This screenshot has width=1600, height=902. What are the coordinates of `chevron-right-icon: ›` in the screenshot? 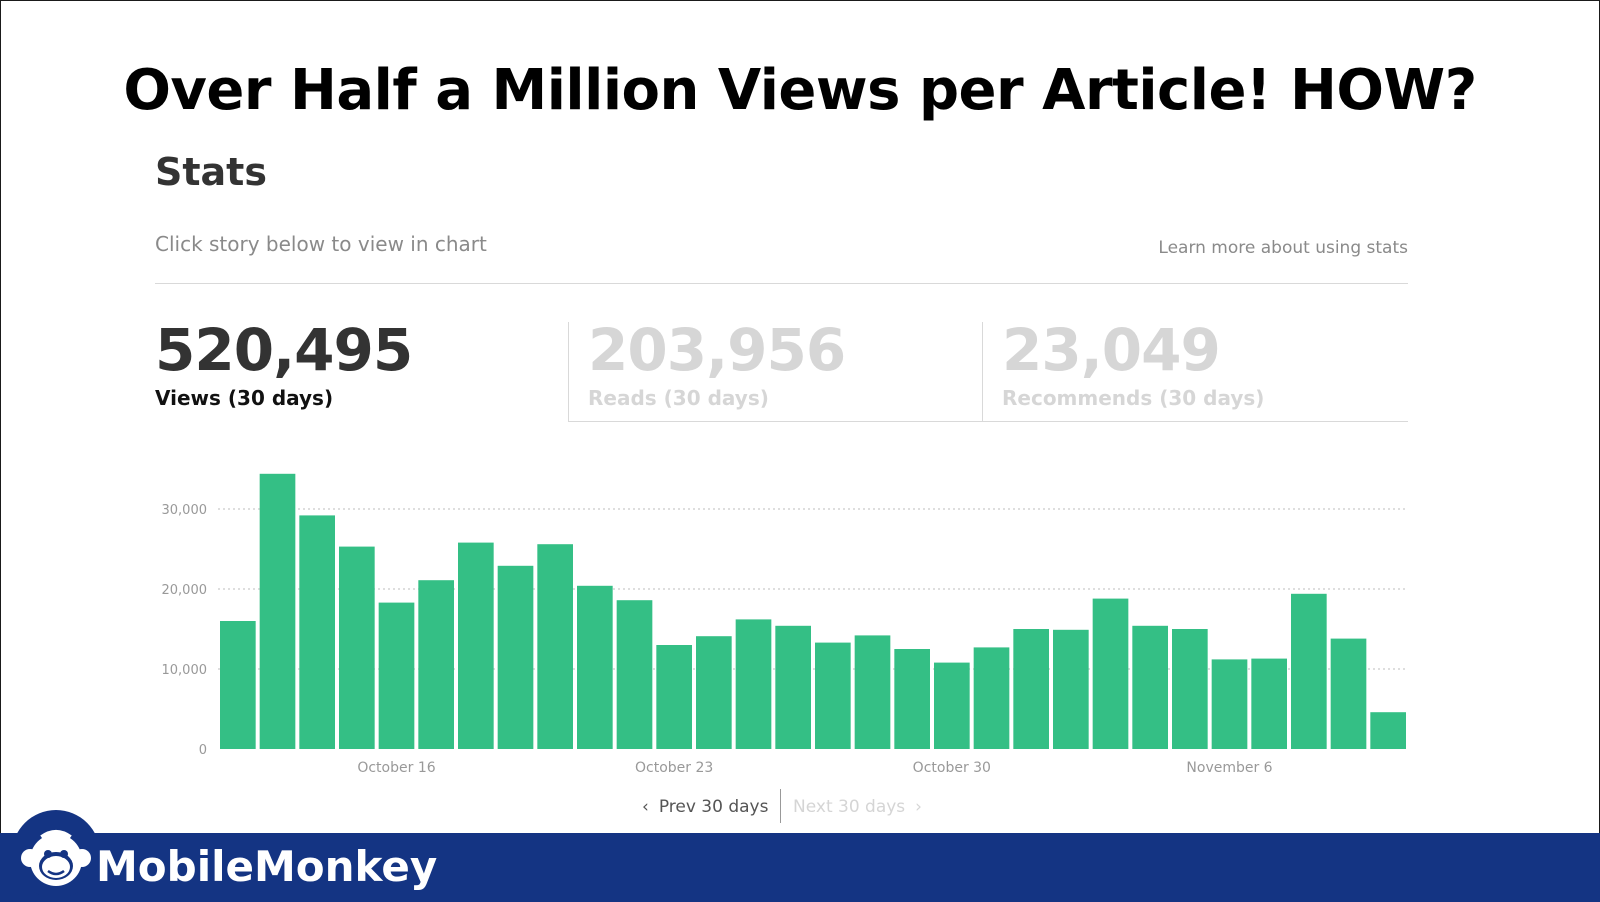 It's located at (918, 807).